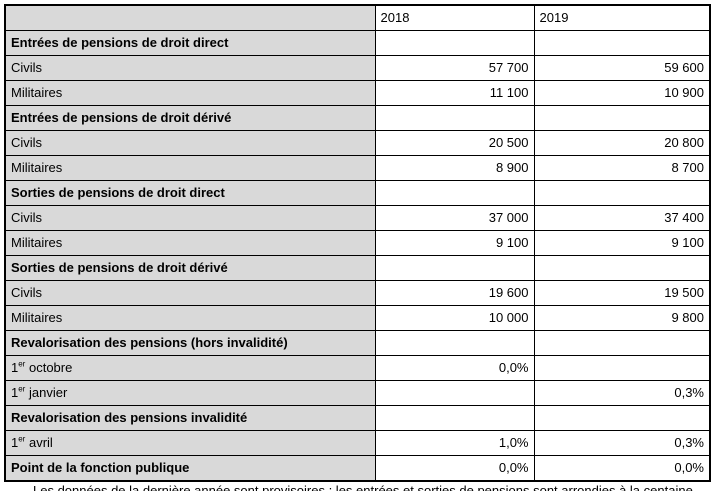 This screenshot has height=491, width=713. What do you see at coordinates (622, 468) in the screenshot?
I see `value-2019: 0,0%` at bounding box center [622, 468].